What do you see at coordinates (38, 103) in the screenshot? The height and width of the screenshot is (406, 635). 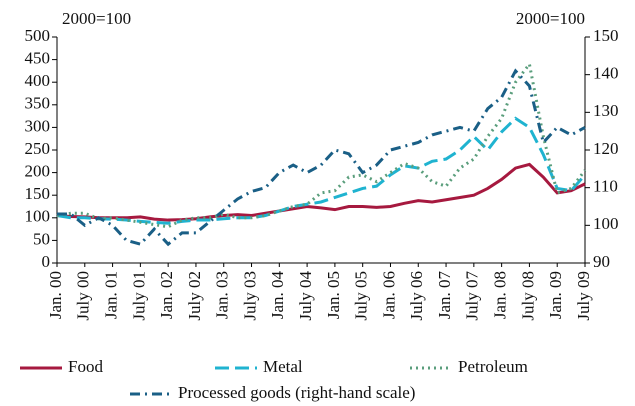 I see `y-tick-label: 350` at bounding box center [38, 103].